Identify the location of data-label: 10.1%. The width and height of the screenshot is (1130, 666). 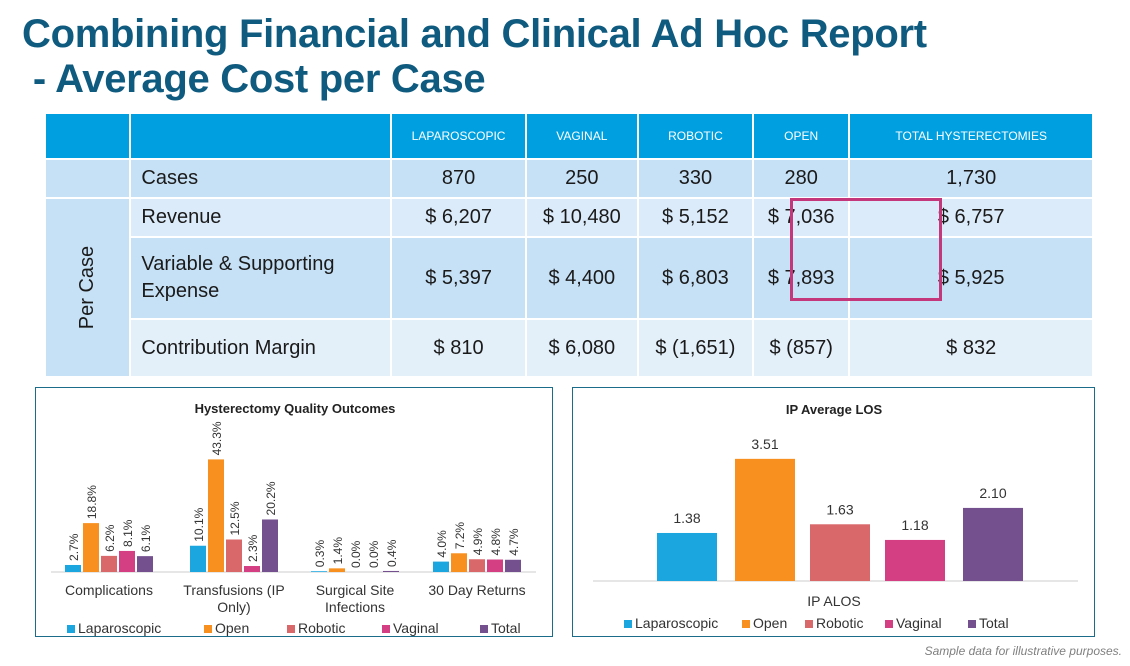
(199, 524).